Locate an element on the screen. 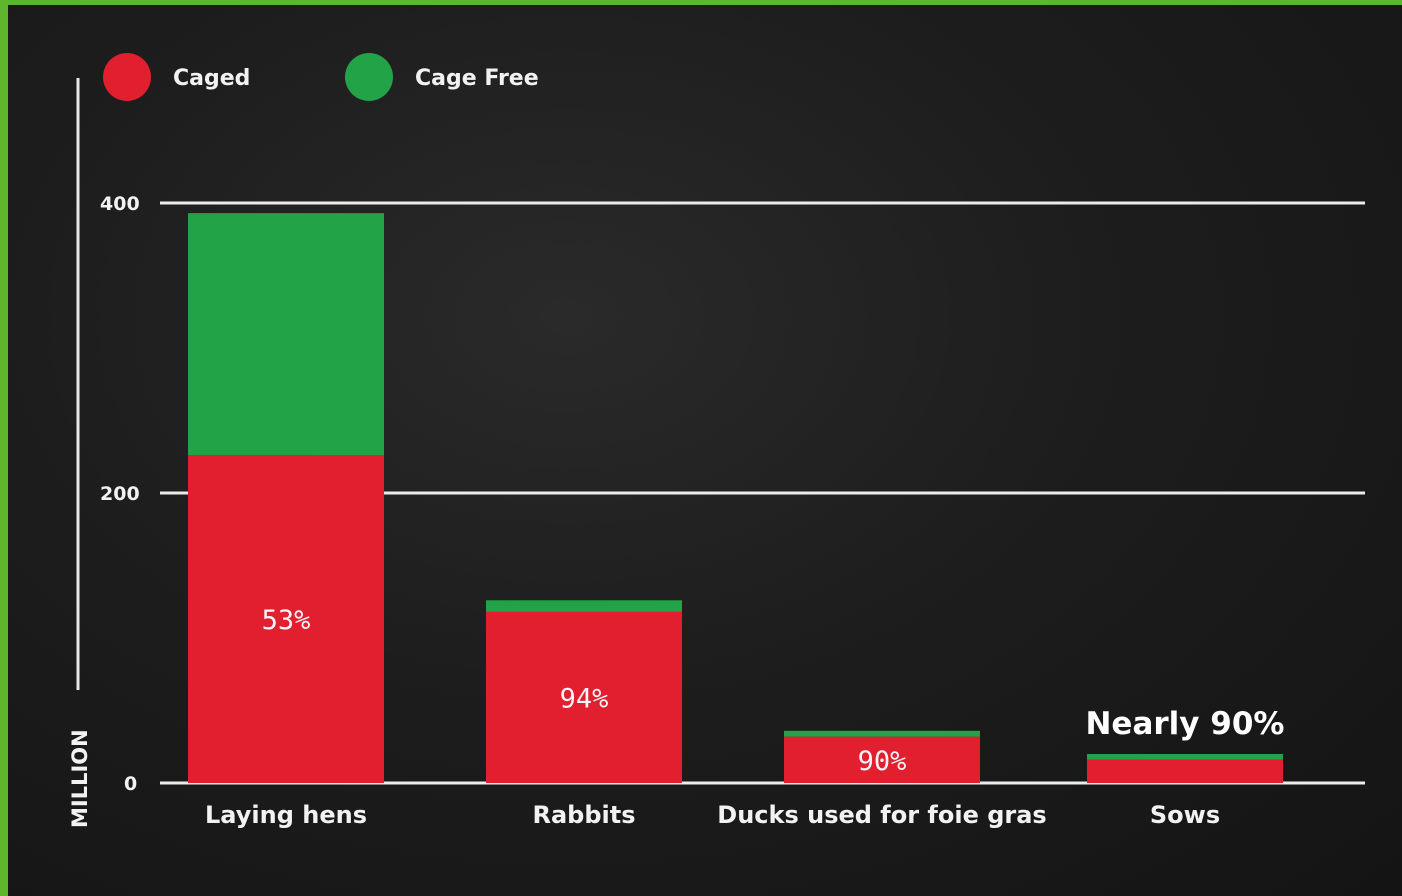  bar-0-caged is located at coordinates (286, 619).